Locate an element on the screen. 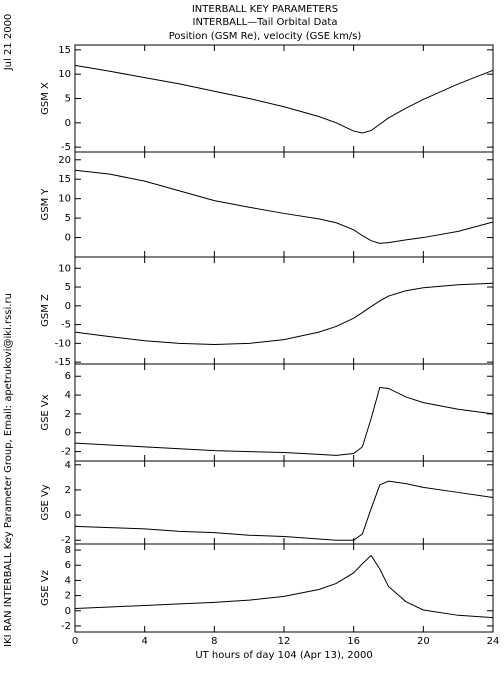  y-axis-label: GSE Vz is located at coordinates (45, 588).